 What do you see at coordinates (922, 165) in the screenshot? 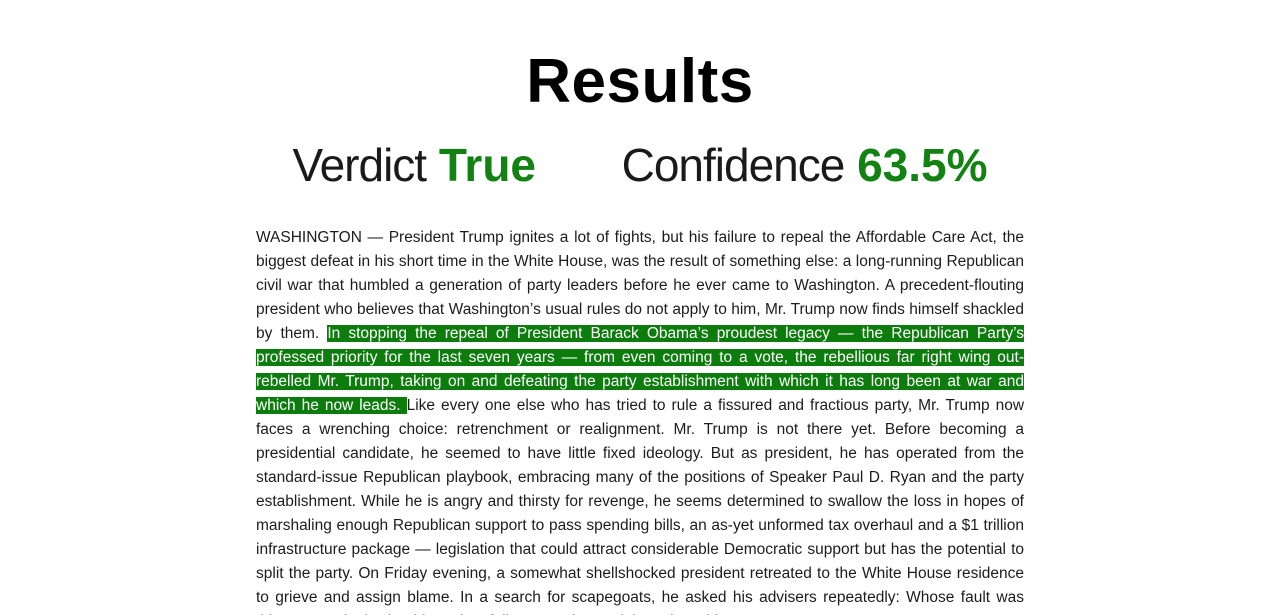
I see `confidence-value: 63.5%` at bounding box center [922, 165].